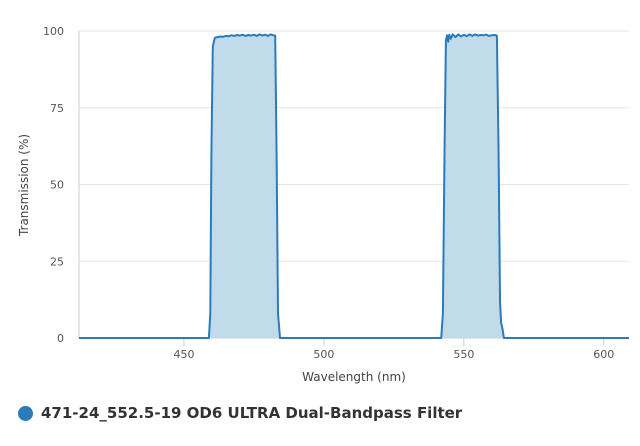  Describe the element at coordinates (463, 354) in the screenshot. I see `x-tick-label: 550` at that location.